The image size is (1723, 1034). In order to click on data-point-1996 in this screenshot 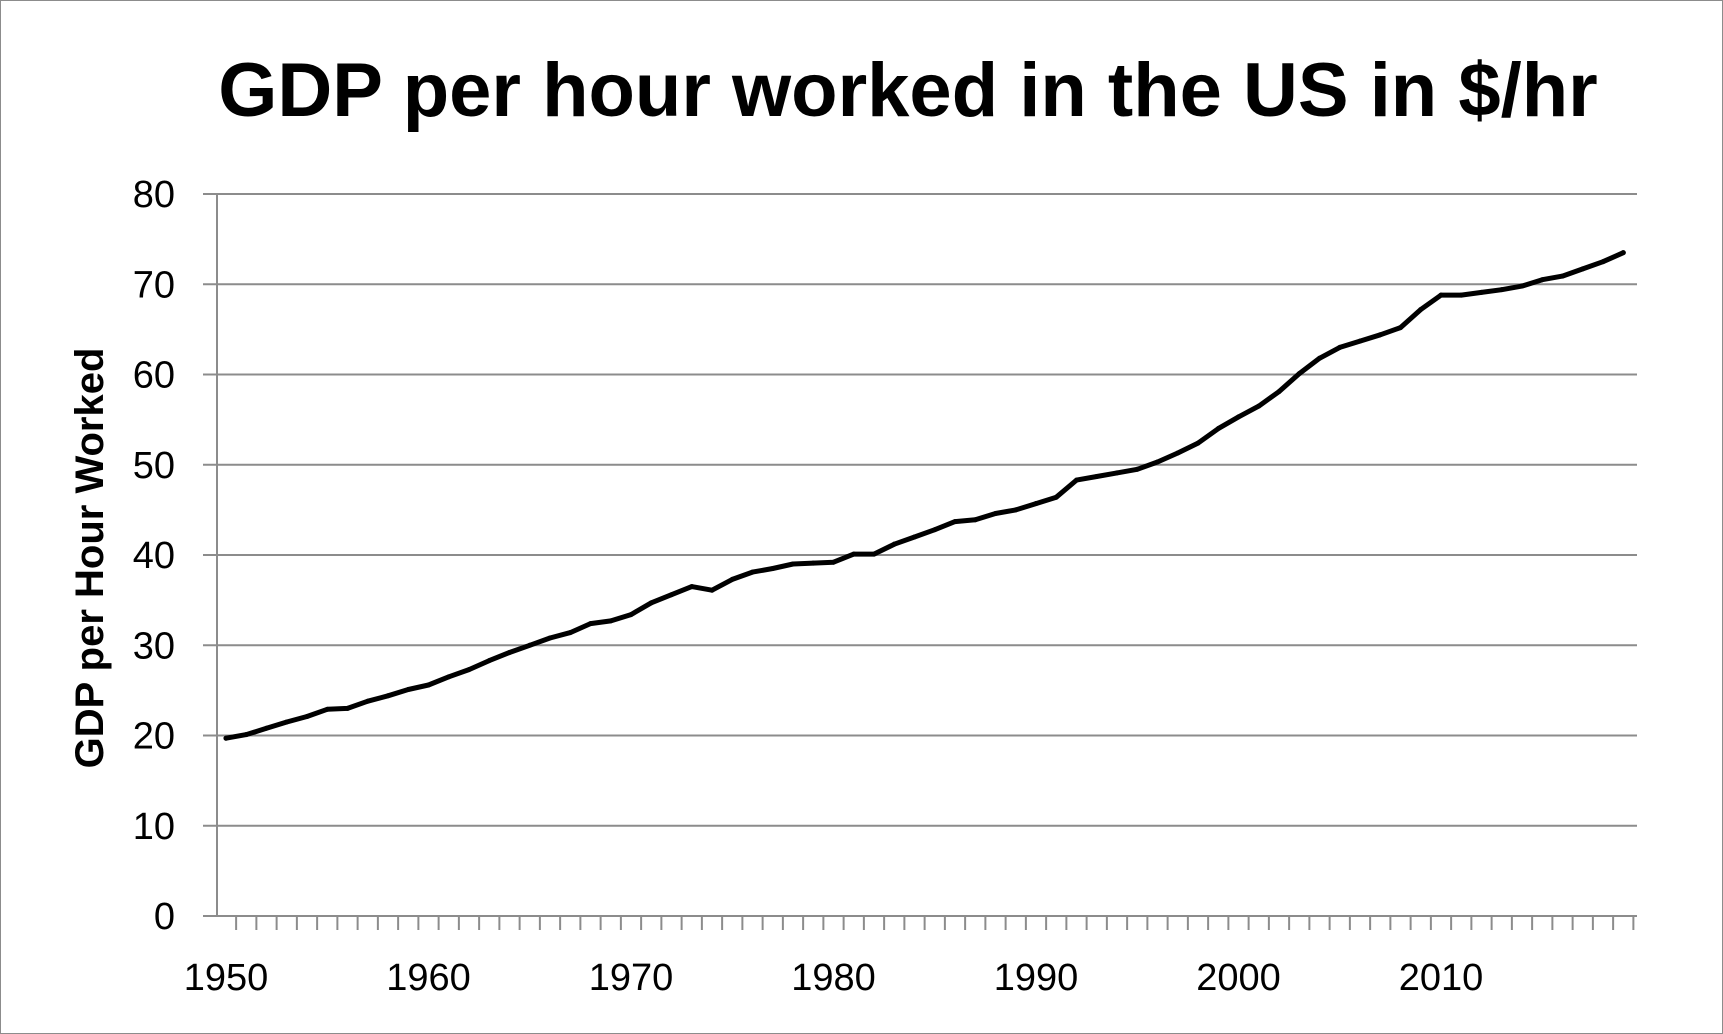, I will do `click(1157, 462)`.